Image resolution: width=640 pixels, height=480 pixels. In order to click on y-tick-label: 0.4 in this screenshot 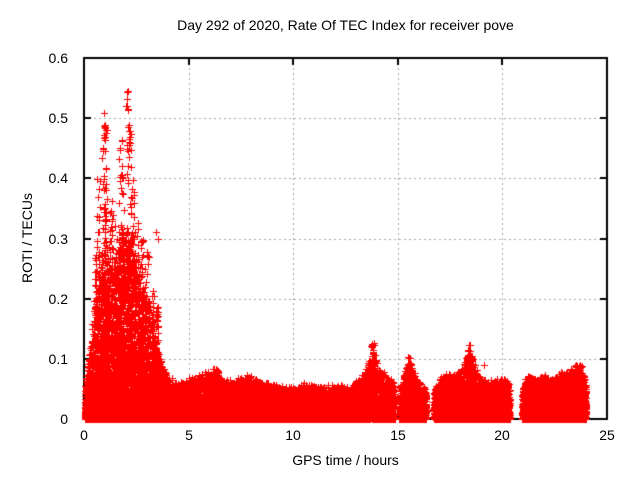, I will do `click(58, 178)`.